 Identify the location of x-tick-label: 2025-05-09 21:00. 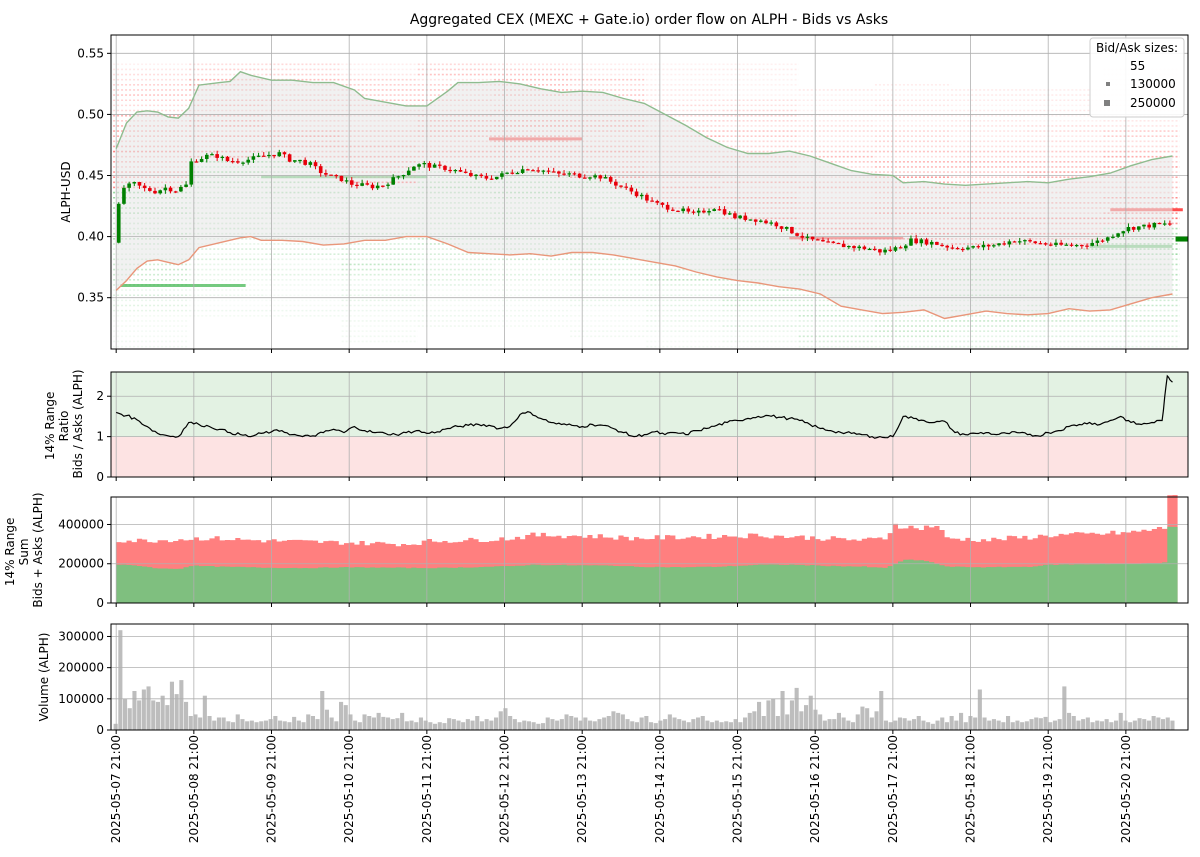
(272, 789).